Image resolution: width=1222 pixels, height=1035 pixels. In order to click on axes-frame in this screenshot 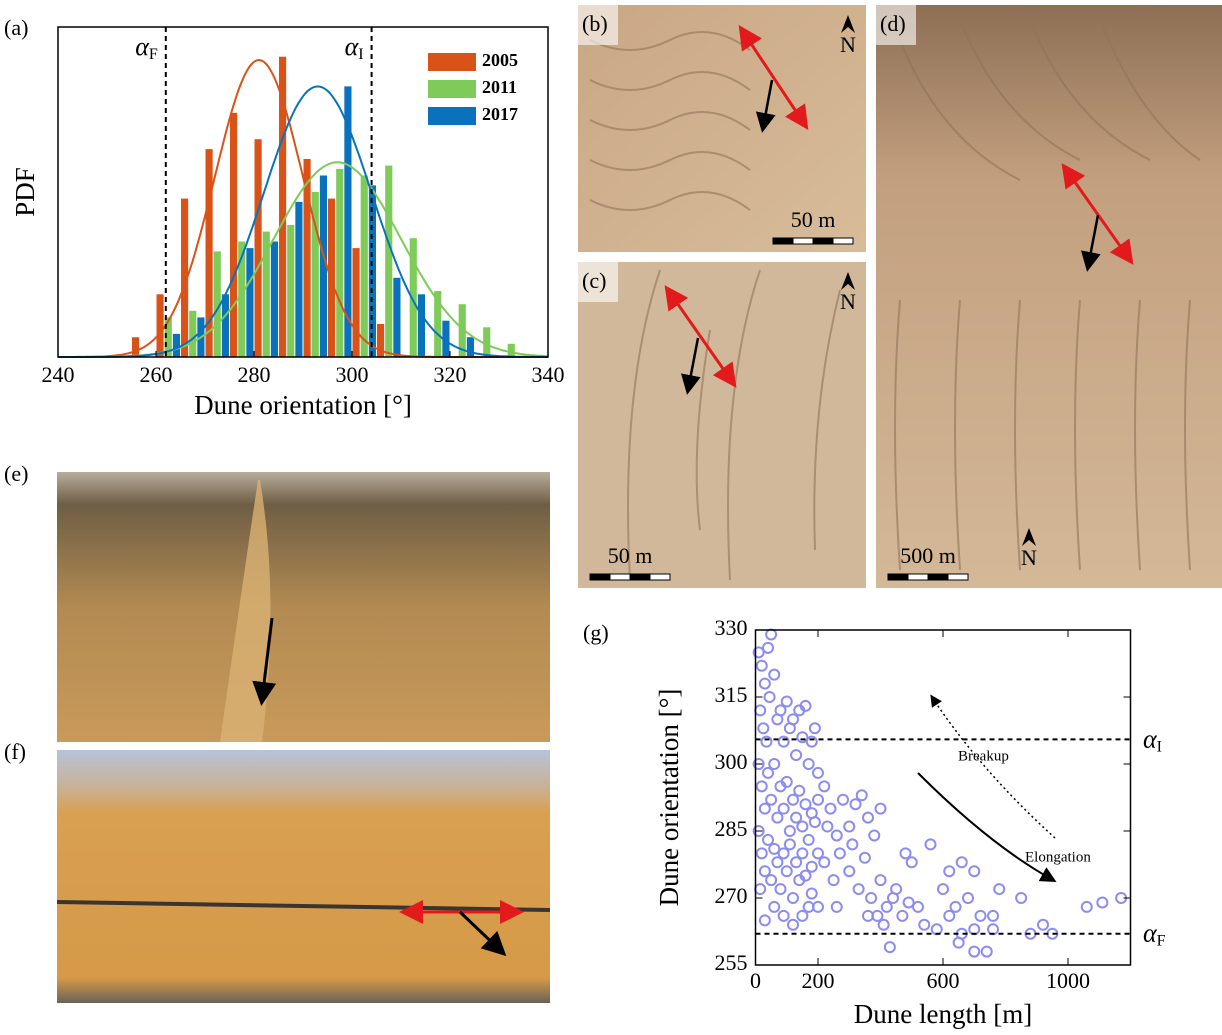, I will do `click(303, 192)`.